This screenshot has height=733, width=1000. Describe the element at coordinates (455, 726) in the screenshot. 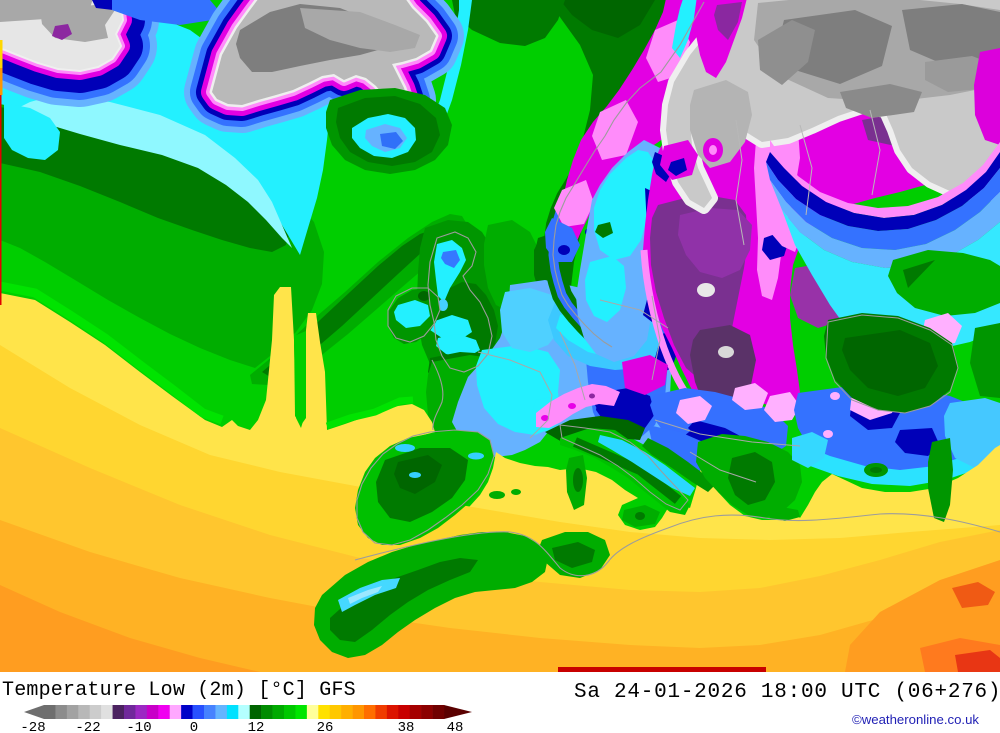

I see `svg-text: 48` at that location.